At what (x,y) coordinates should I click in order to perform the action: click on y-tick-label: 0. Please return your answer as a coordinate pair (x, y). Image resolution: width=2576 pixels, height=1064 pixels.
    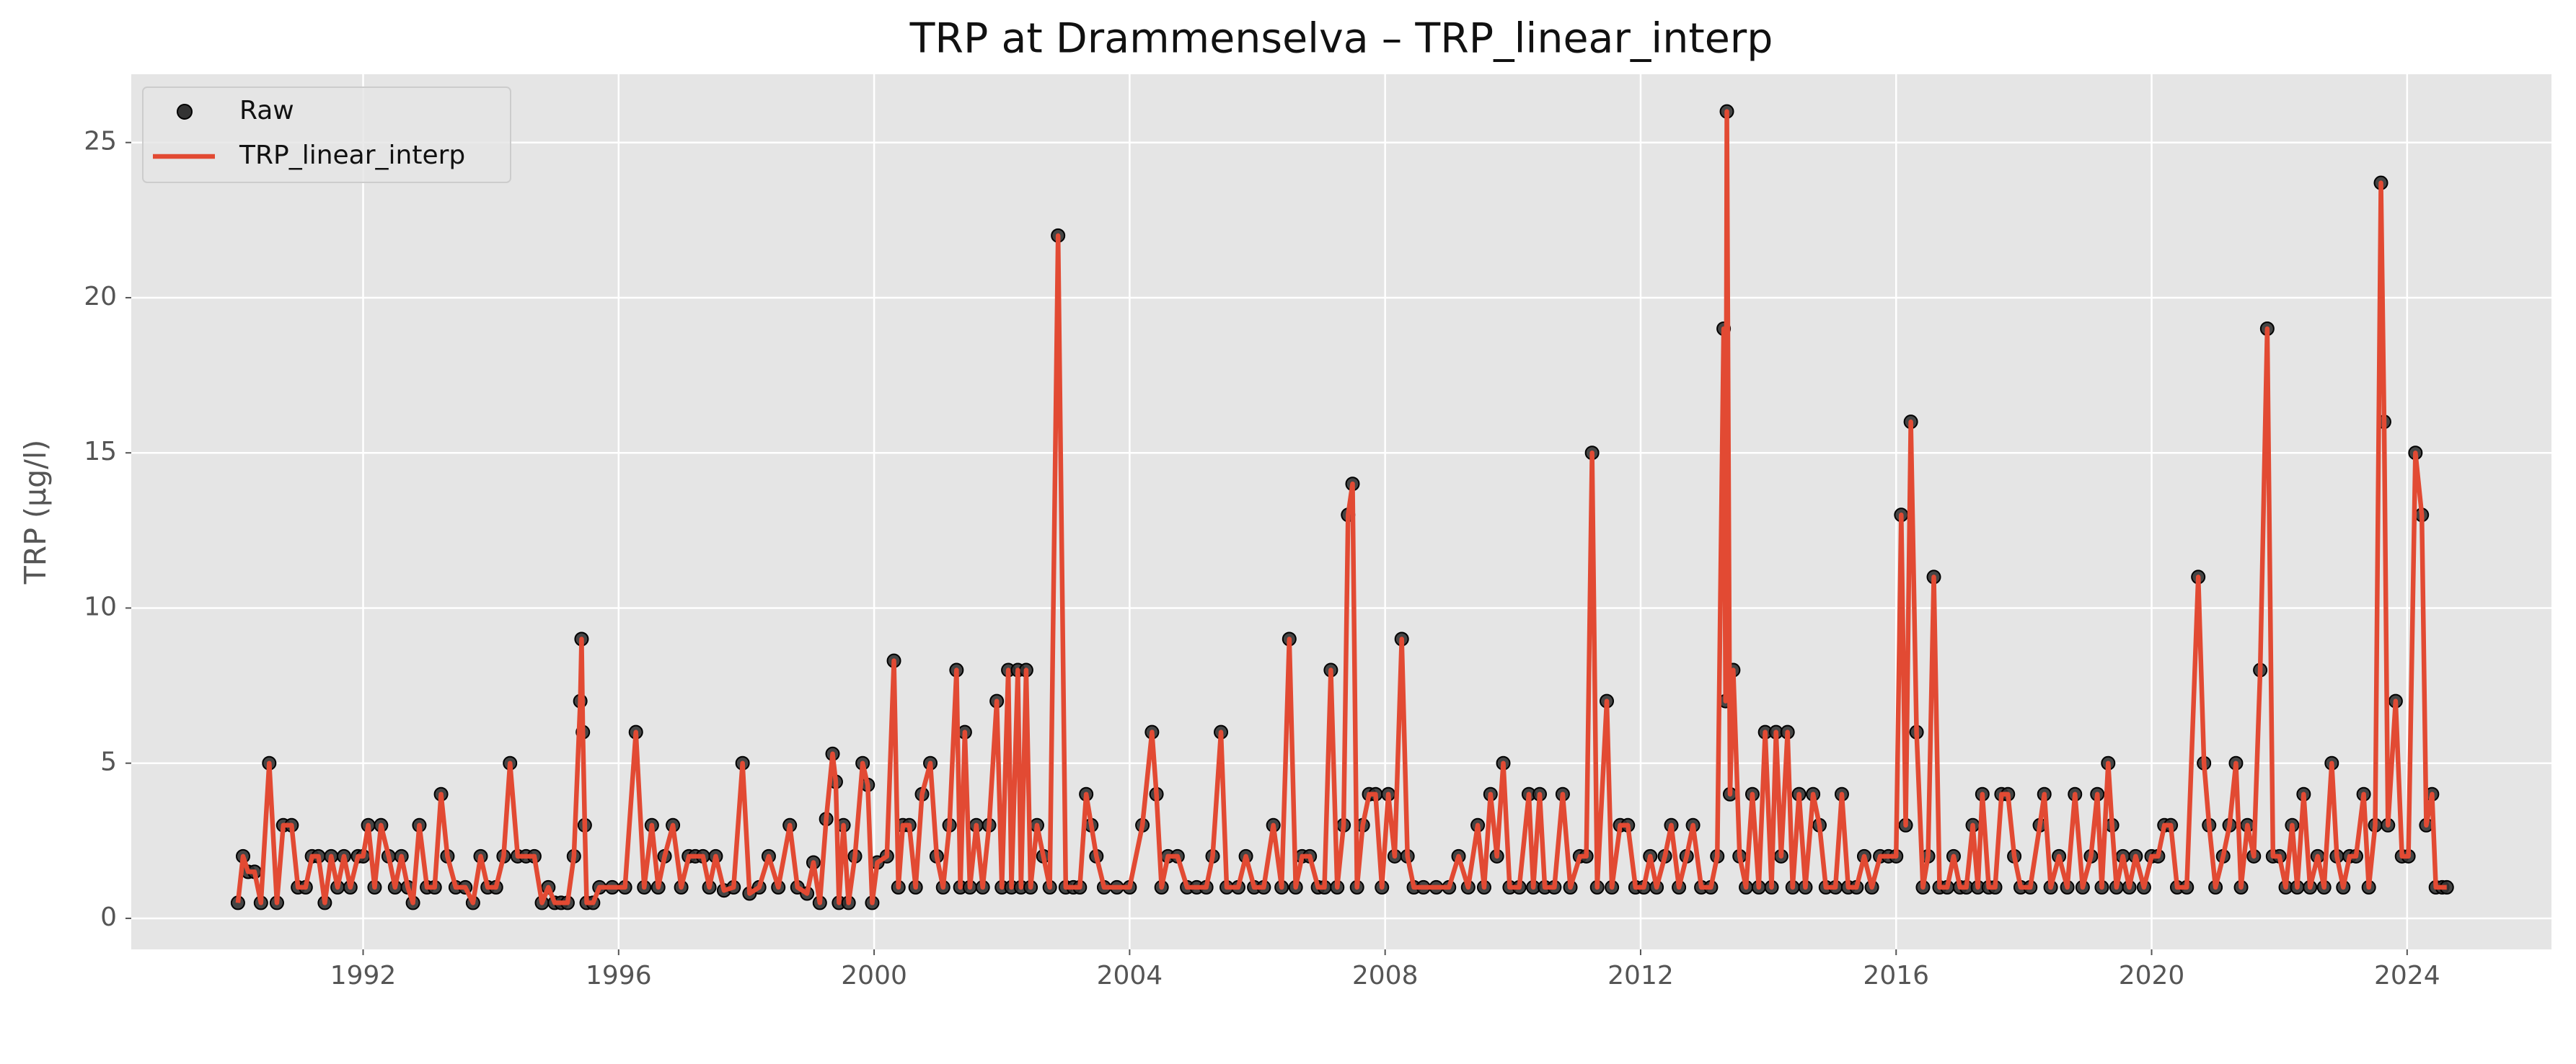
    Looking at the image, I should click on (108, 918).